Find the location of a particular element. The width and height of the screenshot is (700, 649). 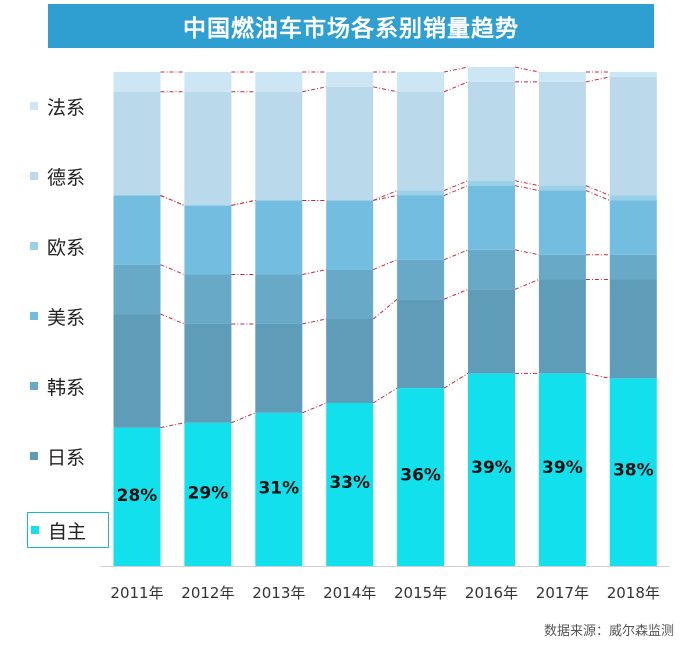

legend-label: 欧系 is located at coordinates (66, 247).